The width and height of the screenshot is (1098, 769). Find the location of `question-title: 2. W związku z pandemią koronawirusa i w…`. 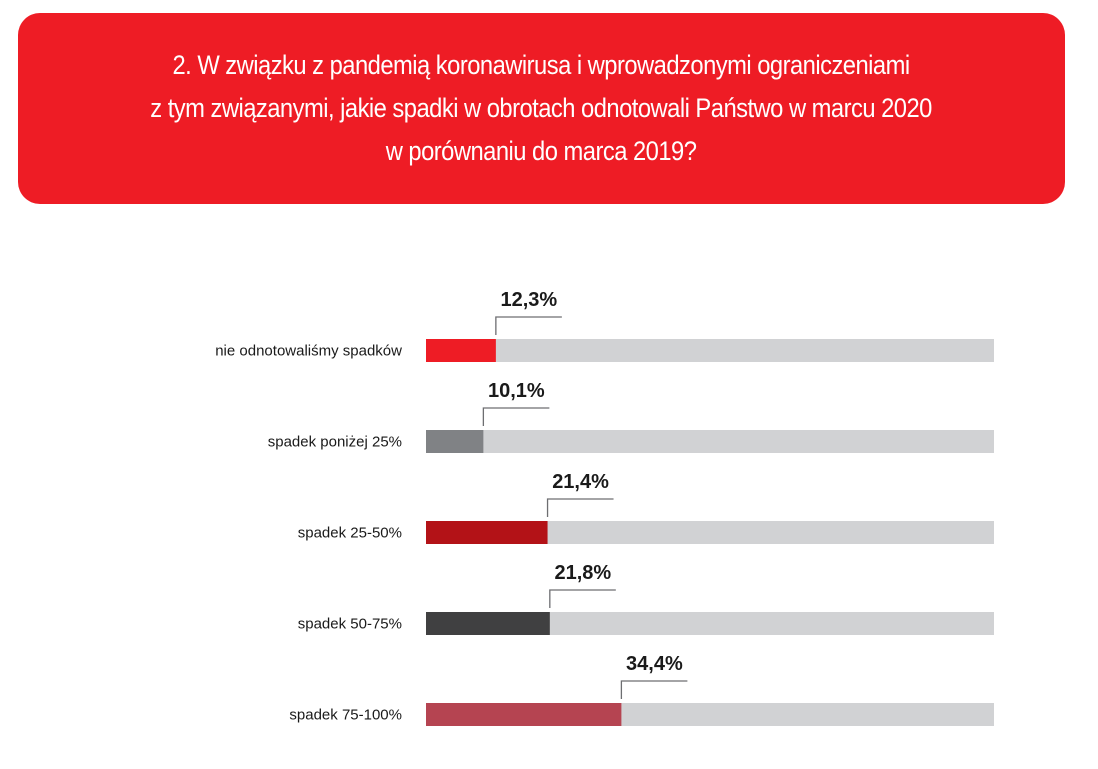

question-title: 2. W związku z pandemią koronawirusa i w… is located at coordinates (541, 108).